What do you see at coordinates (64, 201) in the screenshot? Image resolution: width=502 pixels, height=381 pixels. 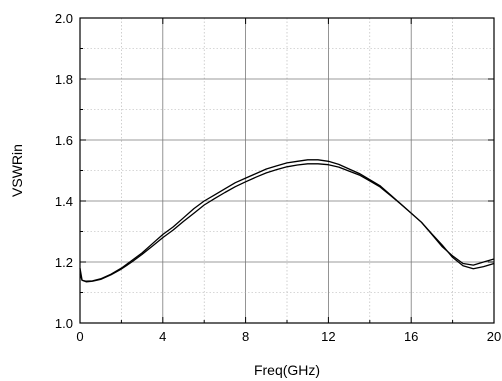 I see `y-tick-label: 1.4` at bounding box center [64, 201].